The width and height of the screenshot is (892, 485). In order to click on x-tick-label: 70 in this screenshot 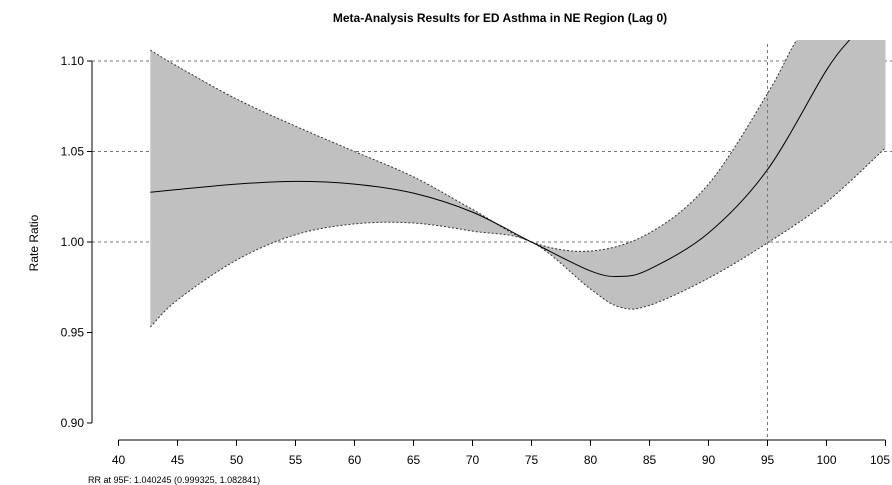, I will do `click(473, 460)`.